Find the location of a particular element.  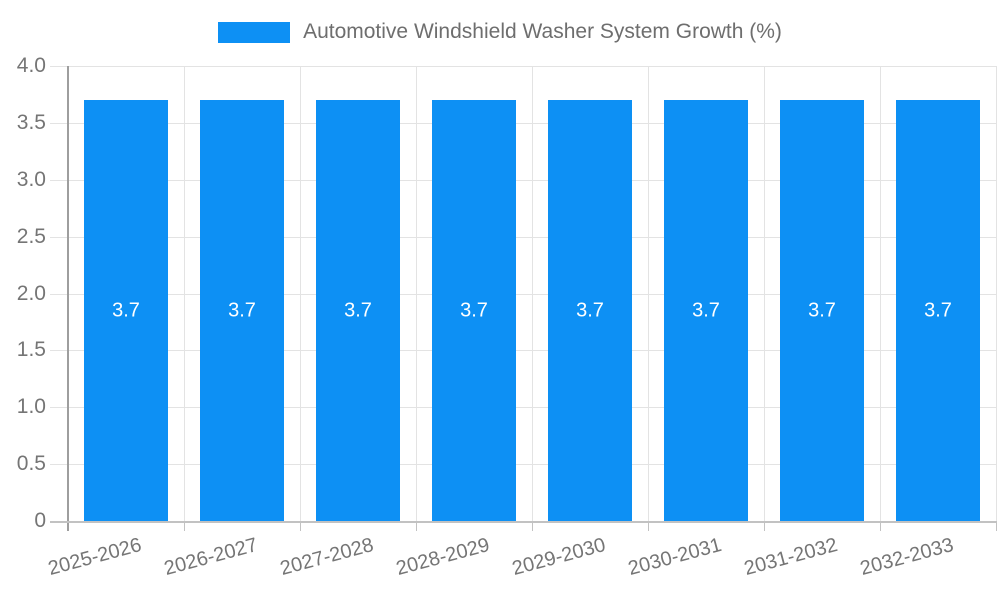

y-tick-label: 2.0 is located at coordinates (31, 293).